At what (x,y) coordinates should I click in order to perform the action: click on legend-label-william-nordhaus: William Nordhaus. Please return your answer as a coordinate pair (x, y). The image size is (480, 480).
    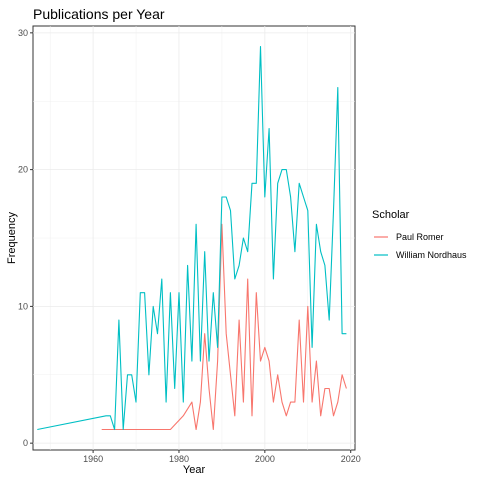
    Looking at the image, I should click on (431, 255).